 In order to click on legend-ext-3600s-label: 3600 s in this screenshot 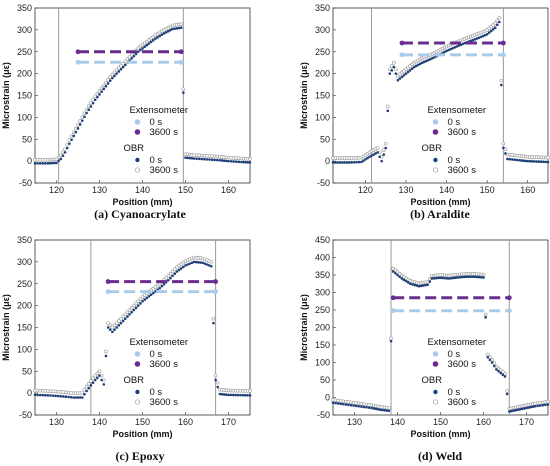, I will do `click(461, 364)`.